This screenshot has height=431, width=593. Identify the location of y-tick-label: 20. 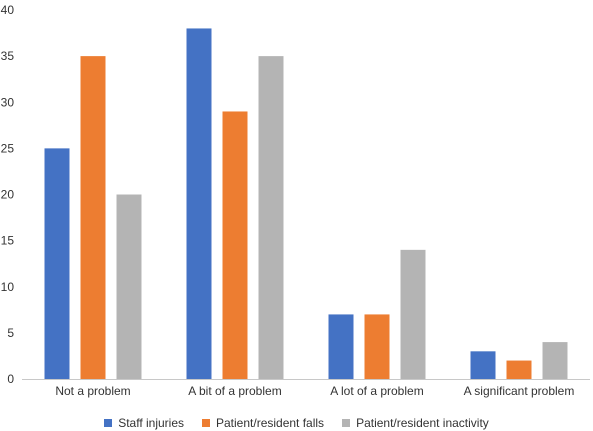
(8, 195).